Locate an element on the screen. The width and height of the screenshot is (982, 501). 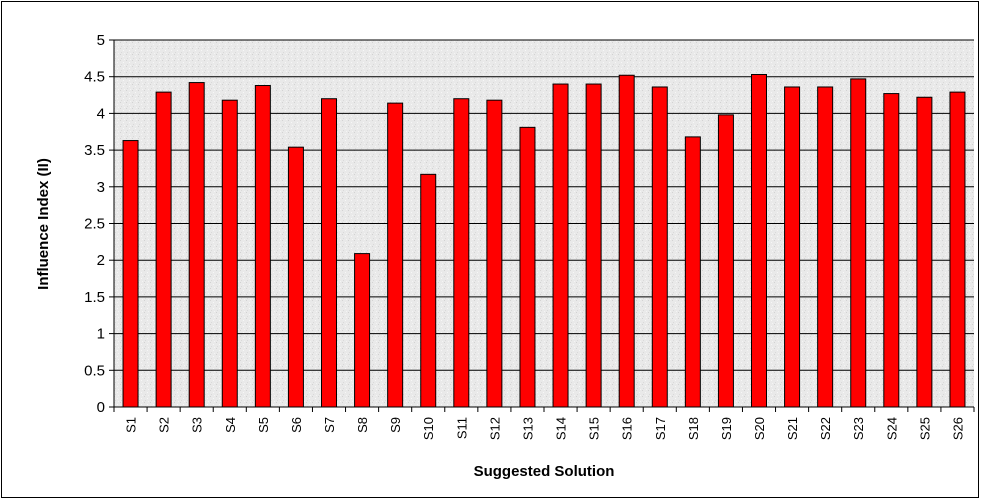
x-tick-label: S1 is located at coordinates (131, 425).